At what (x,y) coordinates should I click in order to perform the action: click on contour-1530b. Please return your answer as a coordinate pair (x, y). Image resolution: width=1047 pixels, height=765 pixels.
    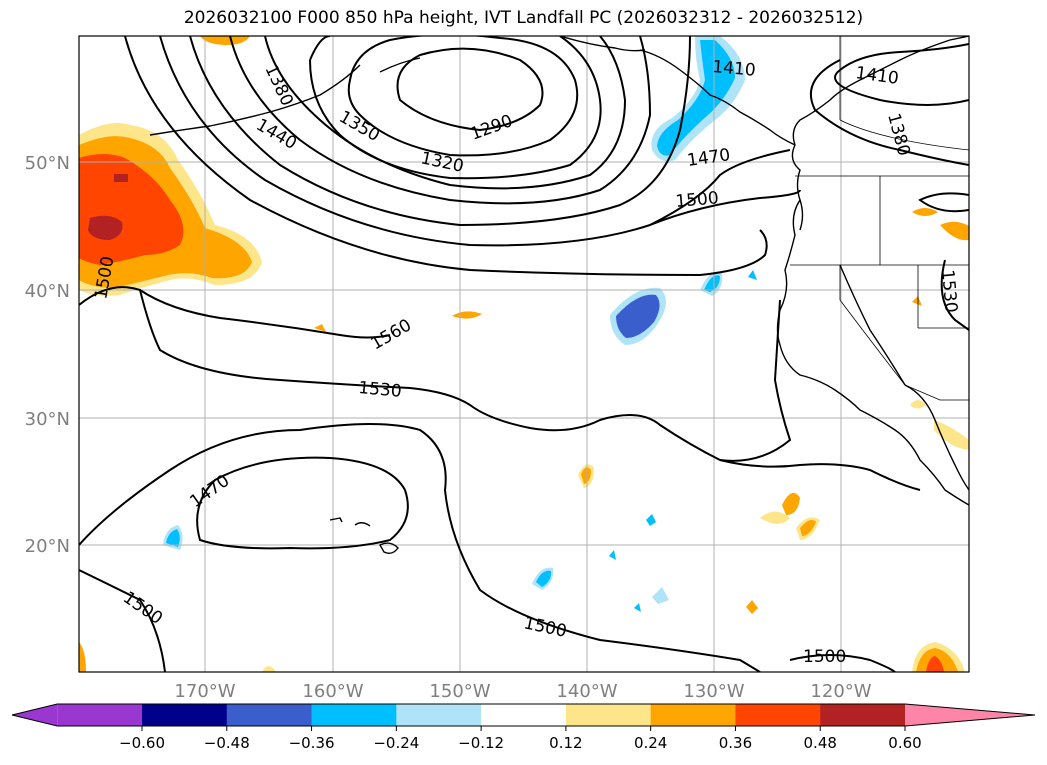
    Looking at the image, I should click on (755, 380).